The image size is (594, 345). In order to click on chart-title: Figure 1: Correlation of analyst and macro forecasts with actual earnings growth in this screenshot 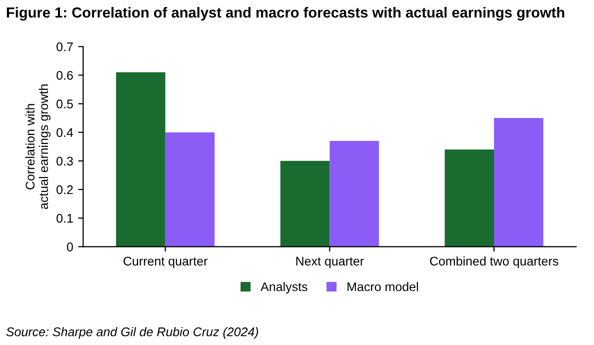, I will do `click(285, 13)`.